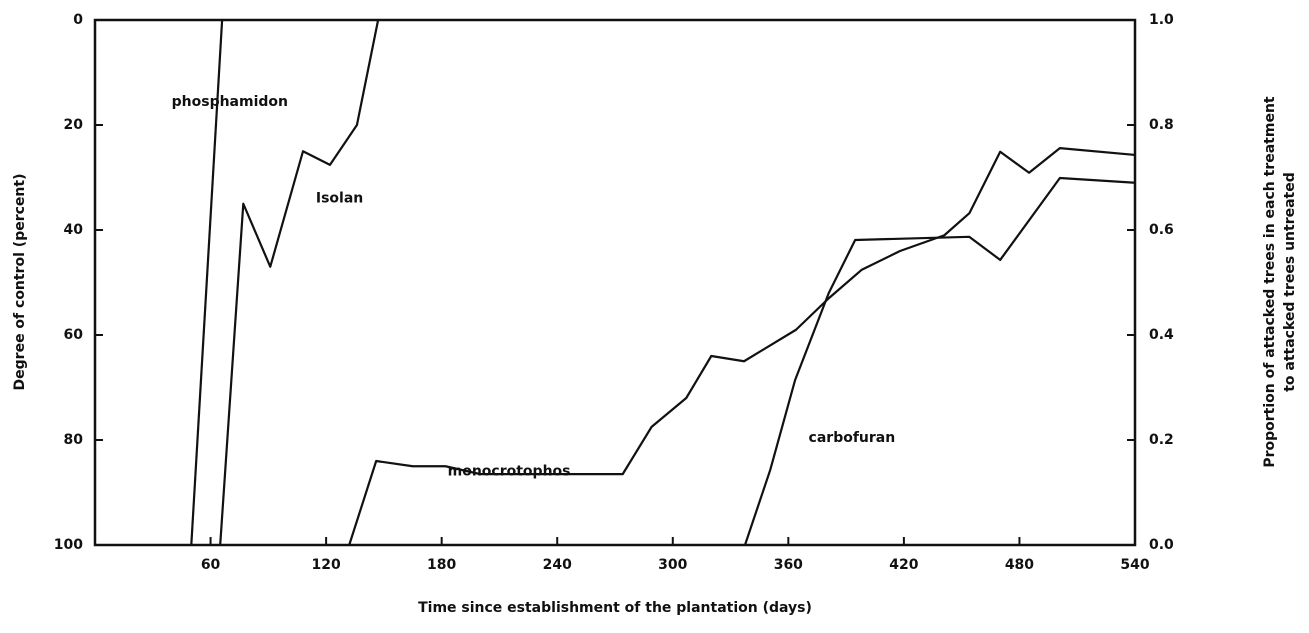  Describe the element at coordinates (325, 565) in the screenshot. I see `x-tick-label: 120` at that location.